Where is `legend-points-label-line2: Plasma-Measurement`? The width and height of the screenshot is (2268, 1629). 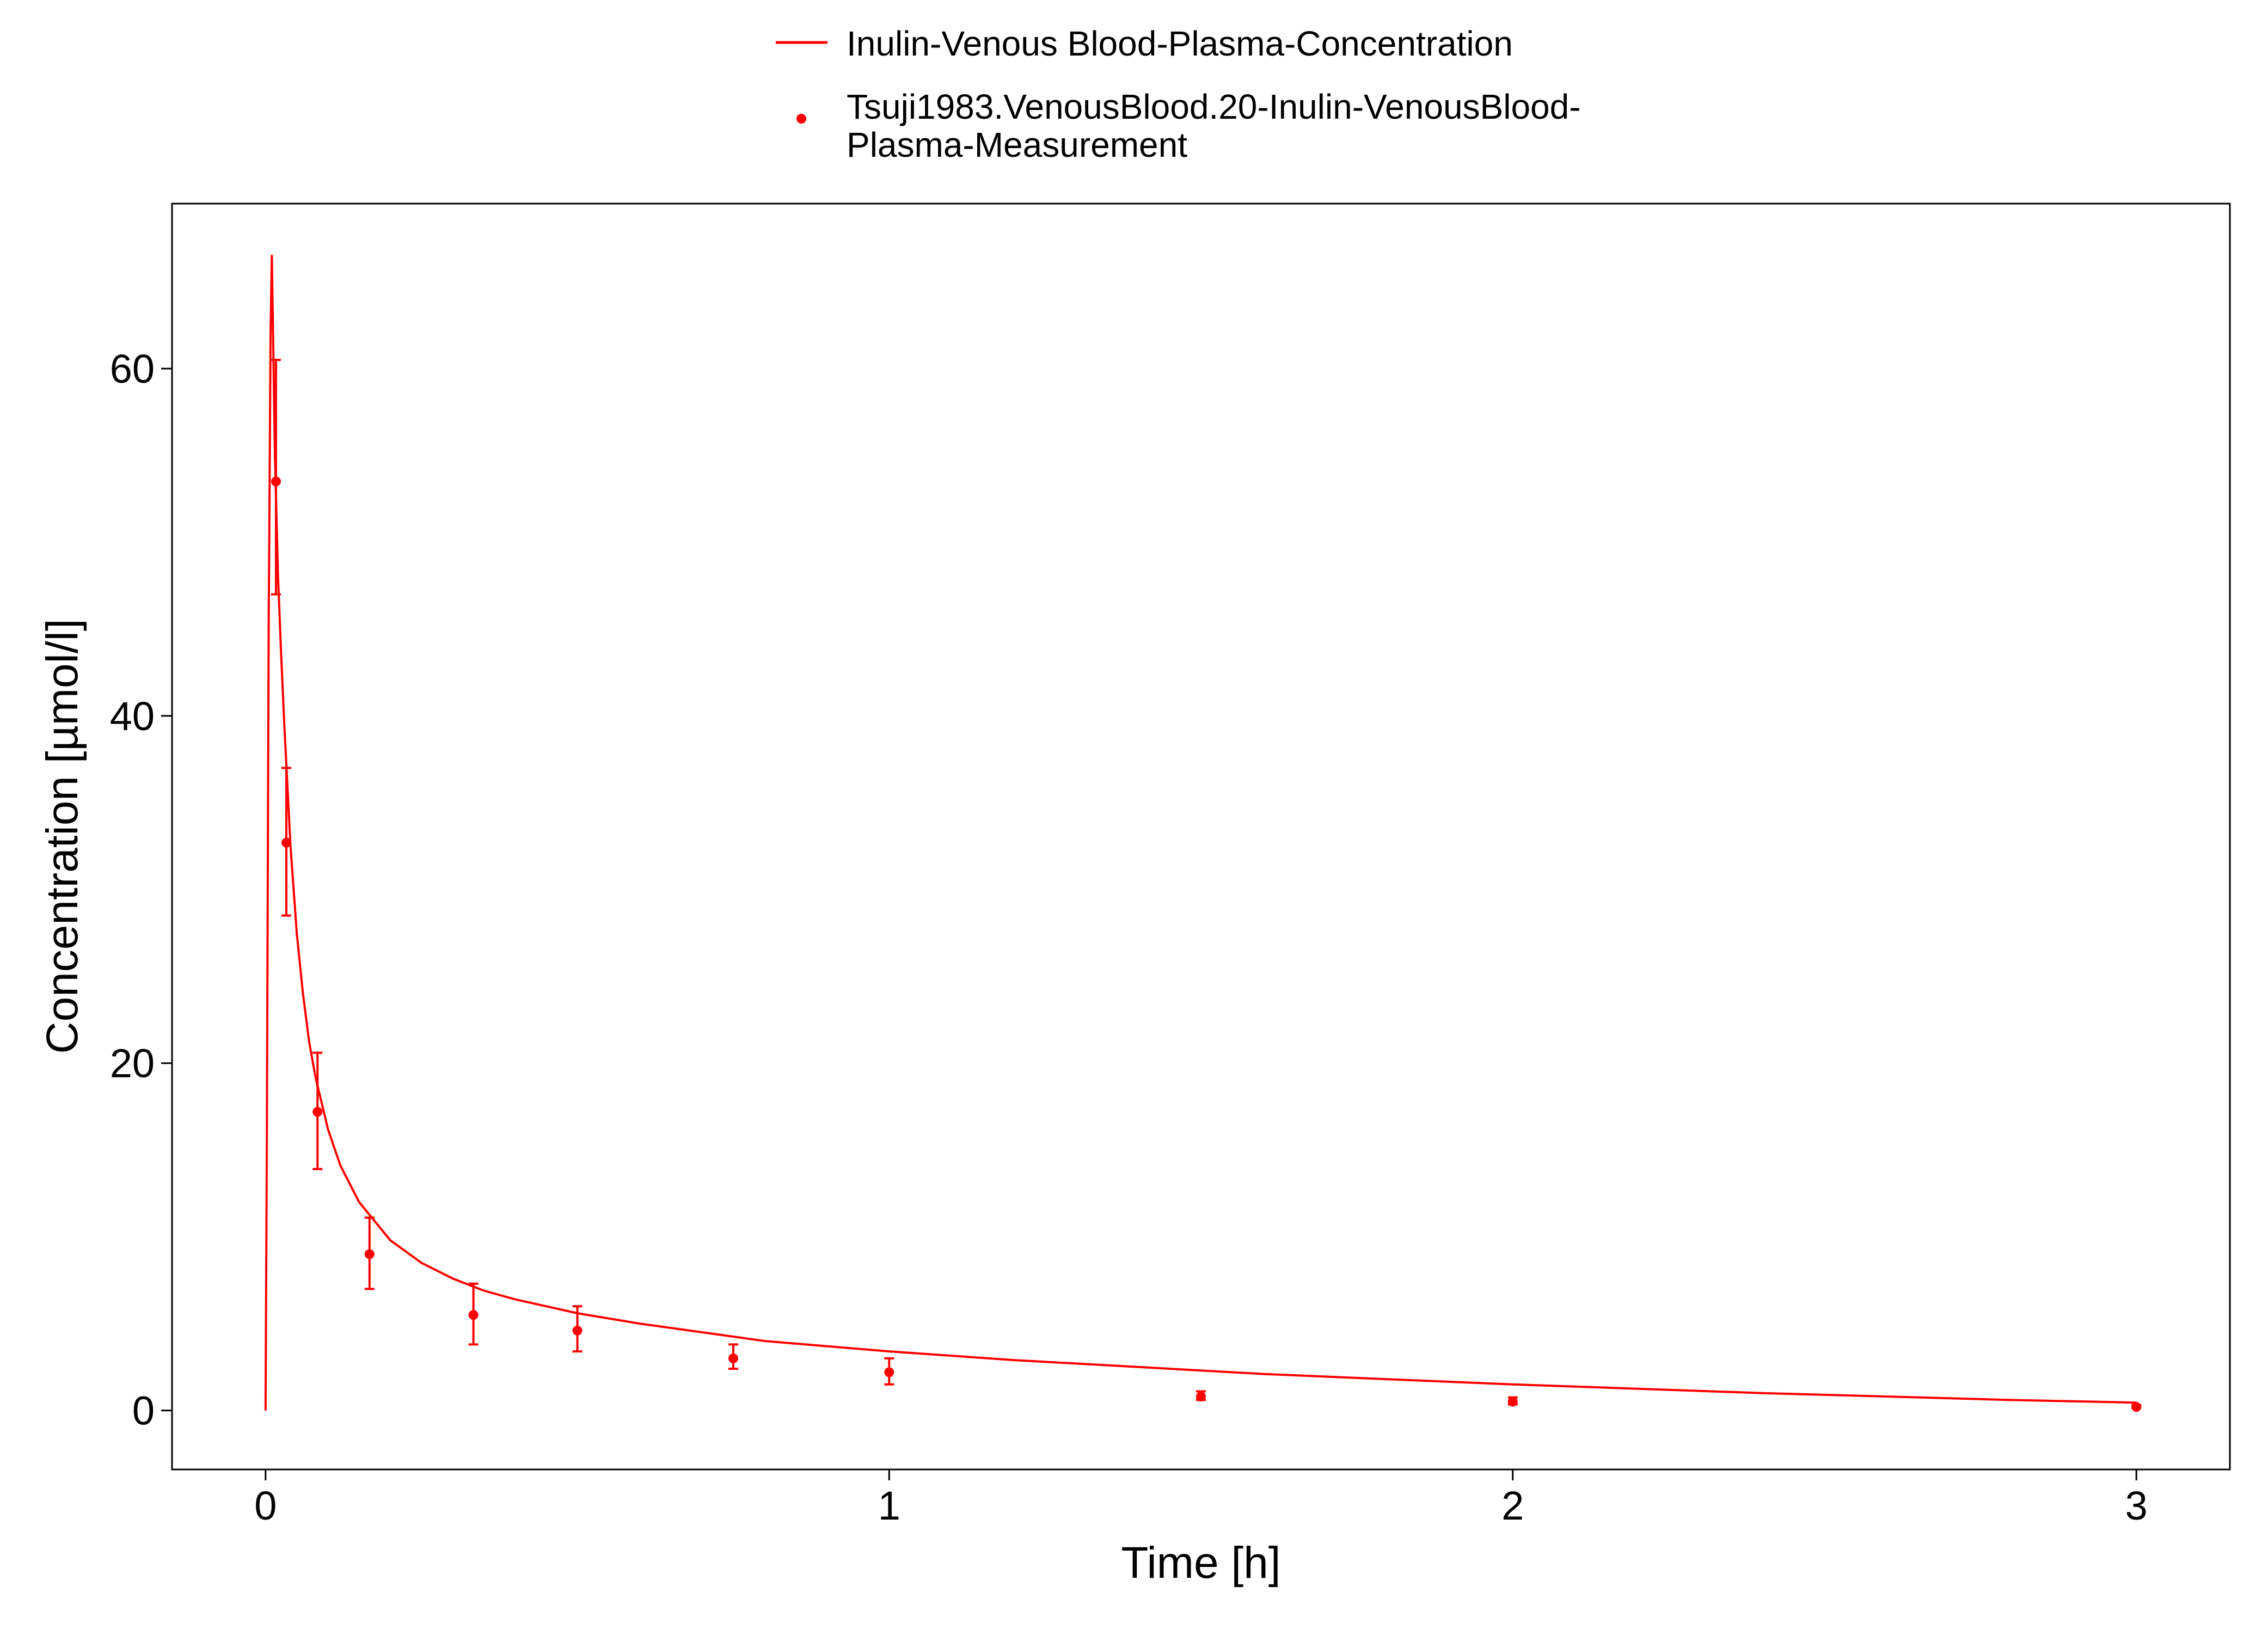
legend-points-label-line2: Plasma-Measurement is located at coordinates (1017, 144).